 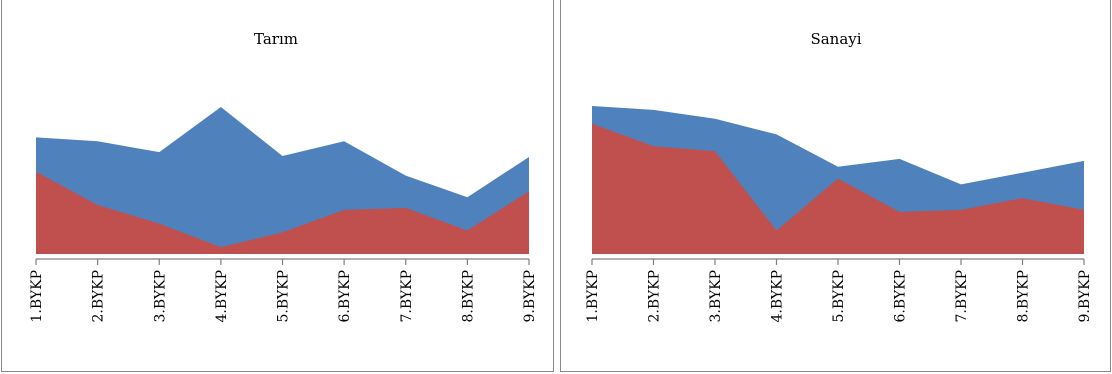 I want to click on sanayi-x-tick-label: 3.BYKP, so click(x=716, y=296).